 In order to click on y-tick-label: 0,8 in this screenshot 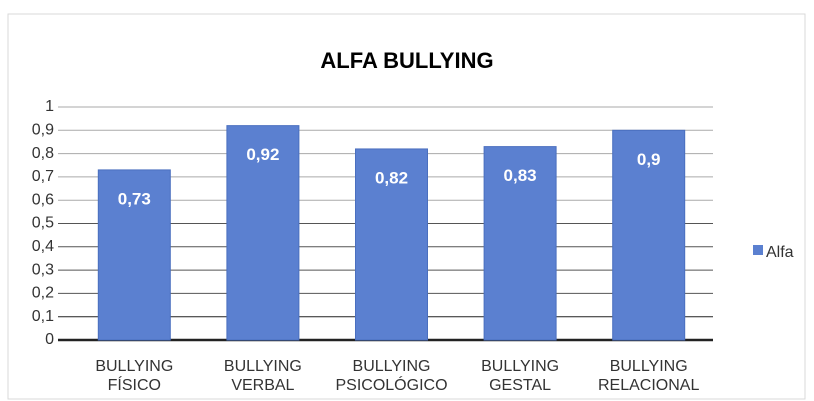, I will do `click(43, 153)`.